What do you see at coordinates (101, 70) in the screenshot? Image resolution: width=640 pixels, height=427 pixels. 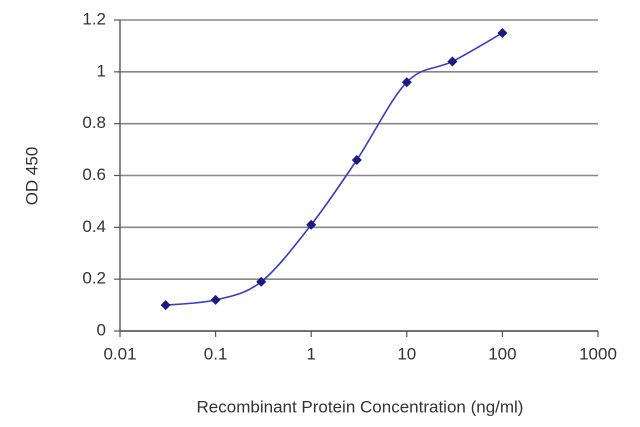 I see `y-tick-label: 1` at bounding box center [101, 70].